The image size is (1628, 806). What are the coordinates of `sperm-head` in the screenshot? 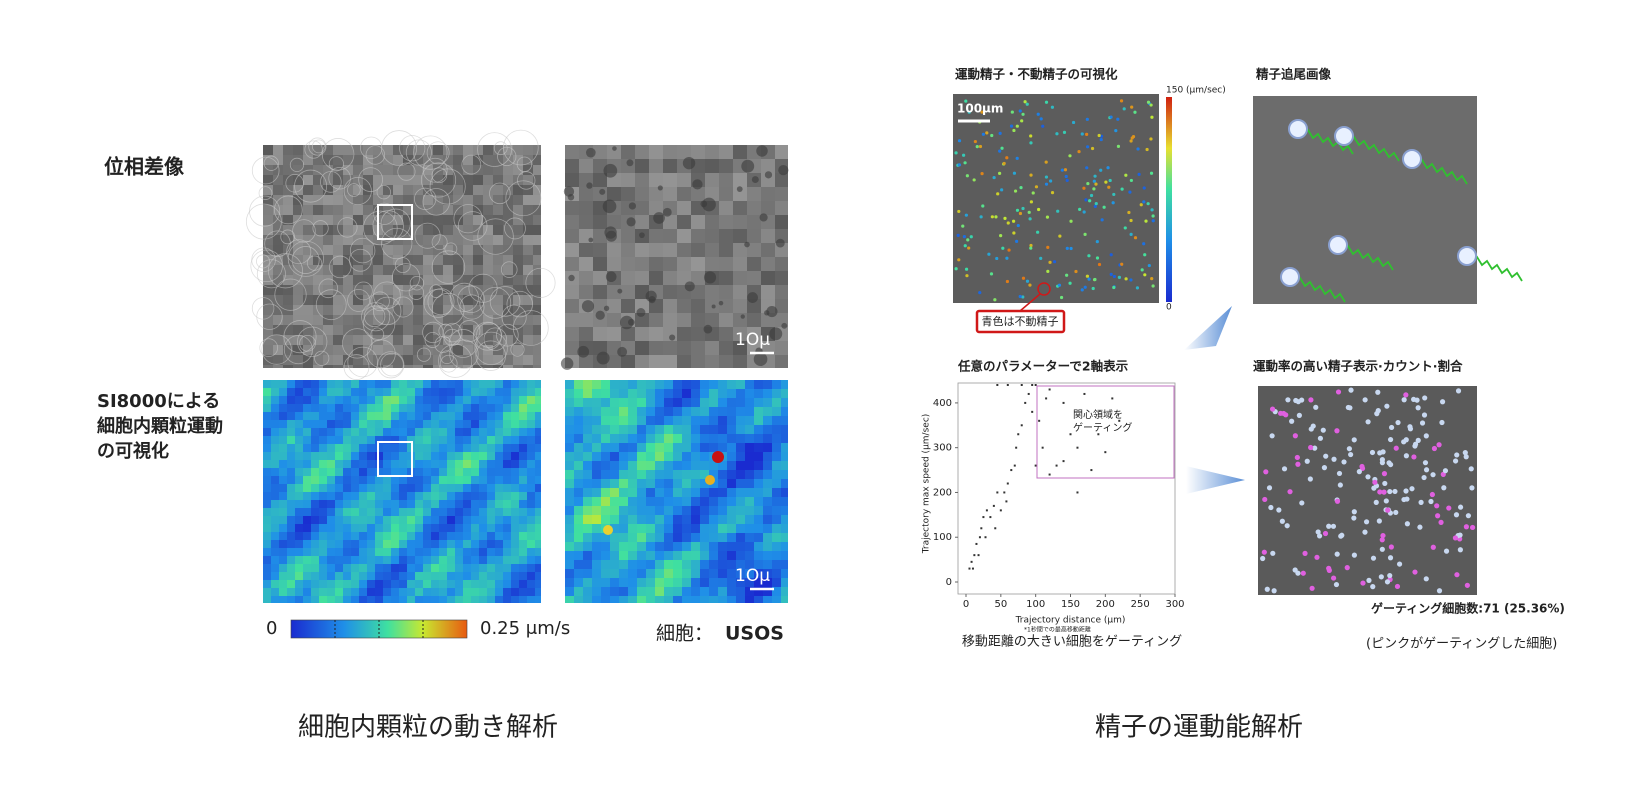 It's located at (1412, 159).